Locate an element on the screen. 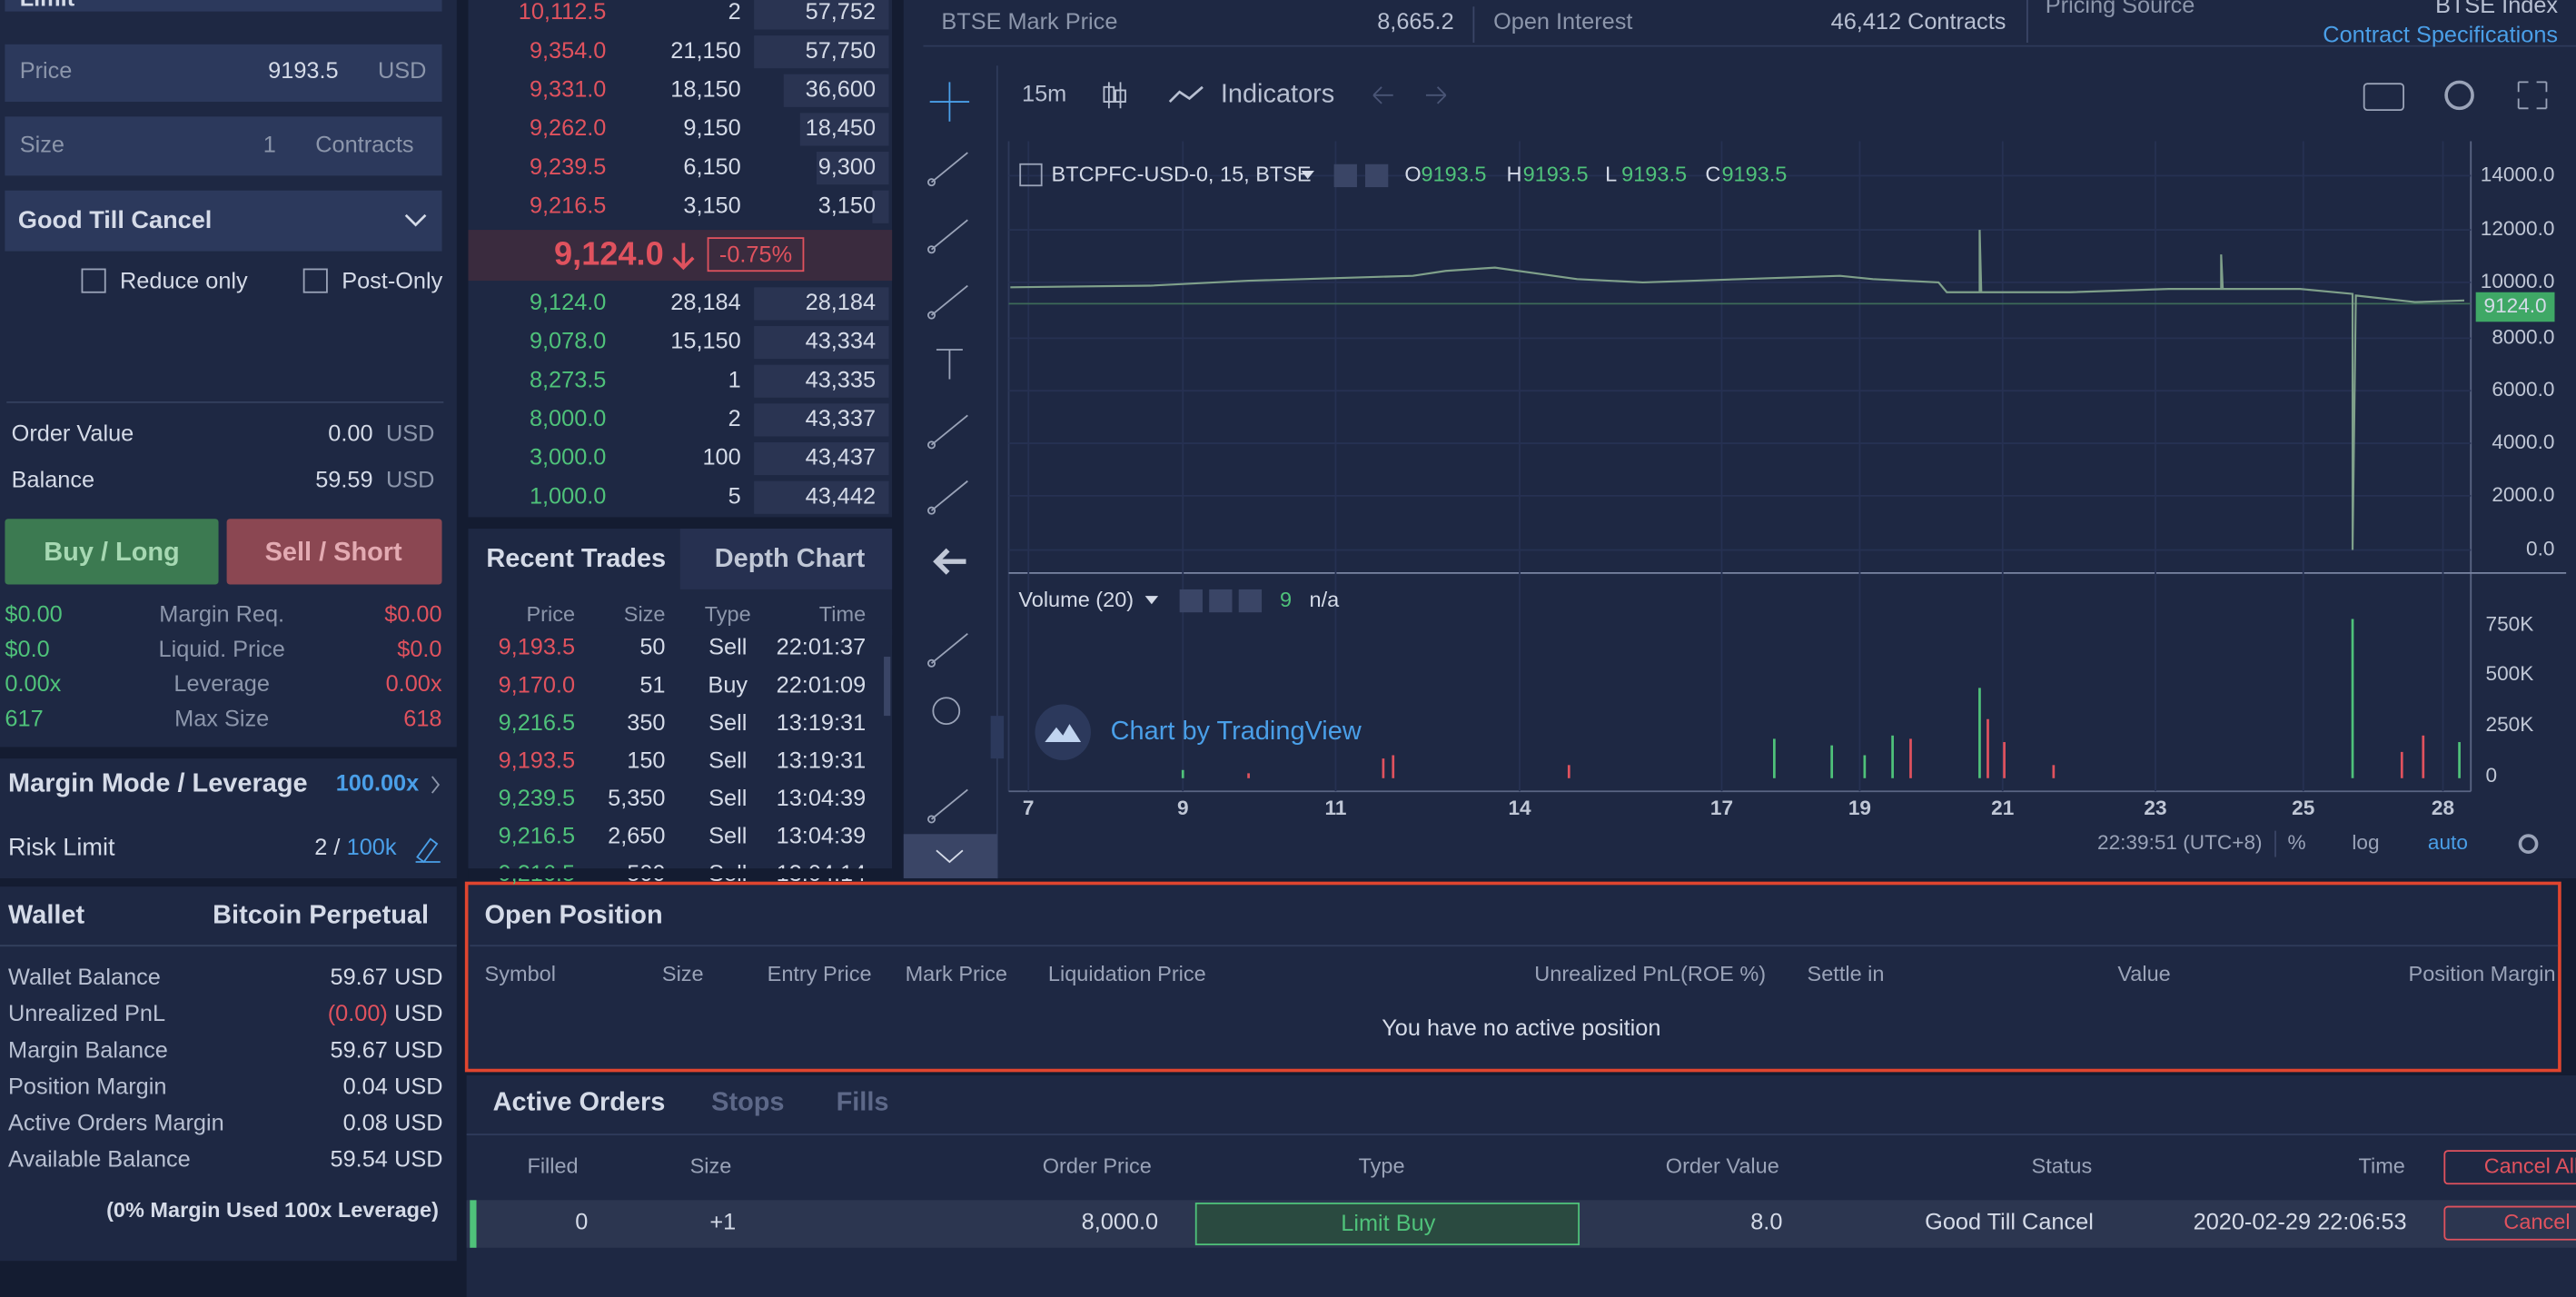 The height and width of the screenshot is (1297, 2576). icon is located at coordinates (1191, 601).